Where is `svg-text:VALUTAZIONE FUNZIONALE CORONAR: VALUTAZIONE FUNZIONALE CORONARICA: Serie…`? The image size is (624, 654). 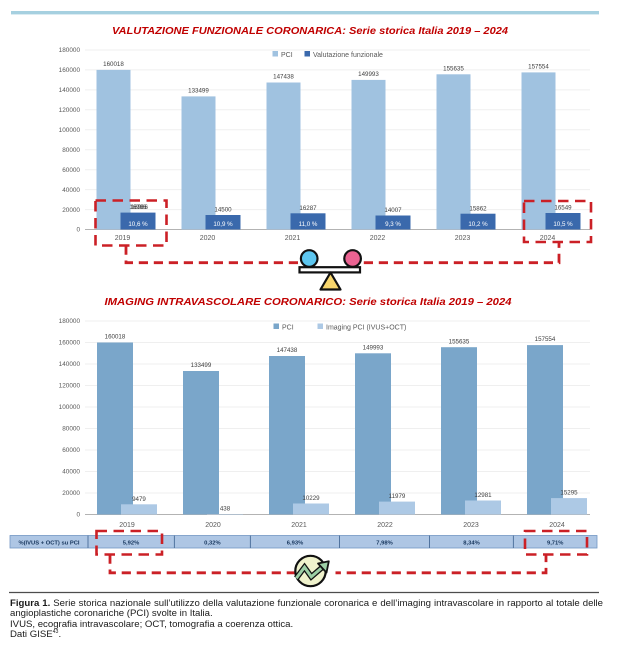
svg-text:VALUTAZIONE FUNZIONALE CORONAR: VALUTAZIONE FUNZIONALE CORONARICA: Serie… is located at coordinates (310, 31).